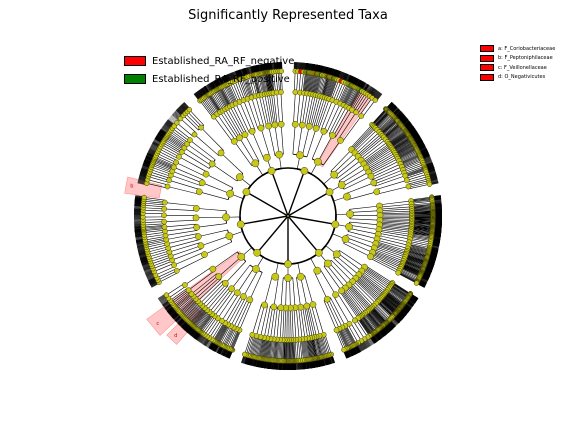  What do you see at coordinates (143, 187) in the screenshot?
I see `clade-highlight-band` at bounding box center [143, 187].